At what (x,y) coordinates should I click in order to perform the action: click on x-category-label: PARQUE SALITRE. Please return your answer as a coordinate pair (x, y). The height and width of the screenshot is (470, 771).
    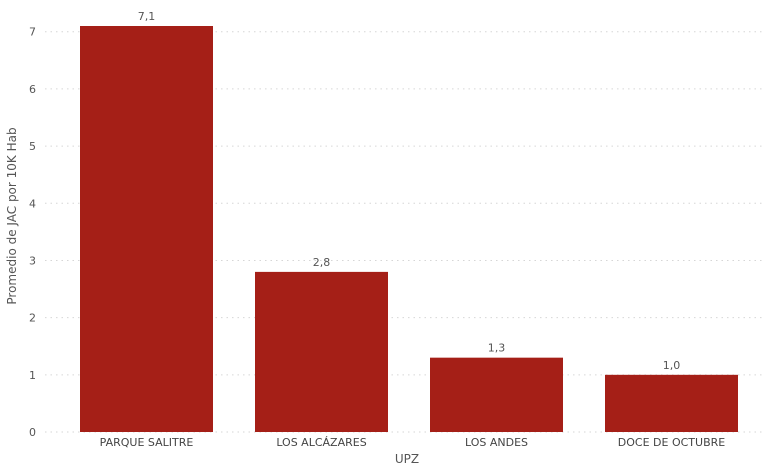
    Looking at the image, I should click on (147, 442).